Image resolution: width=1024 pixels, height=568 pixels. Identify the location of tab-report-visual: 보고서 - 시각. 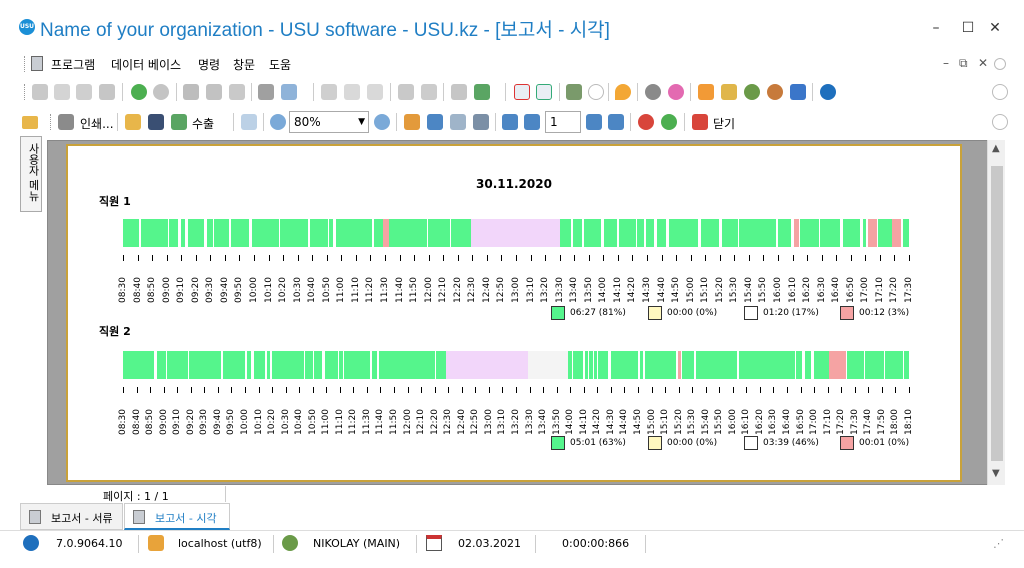
(177, 516).